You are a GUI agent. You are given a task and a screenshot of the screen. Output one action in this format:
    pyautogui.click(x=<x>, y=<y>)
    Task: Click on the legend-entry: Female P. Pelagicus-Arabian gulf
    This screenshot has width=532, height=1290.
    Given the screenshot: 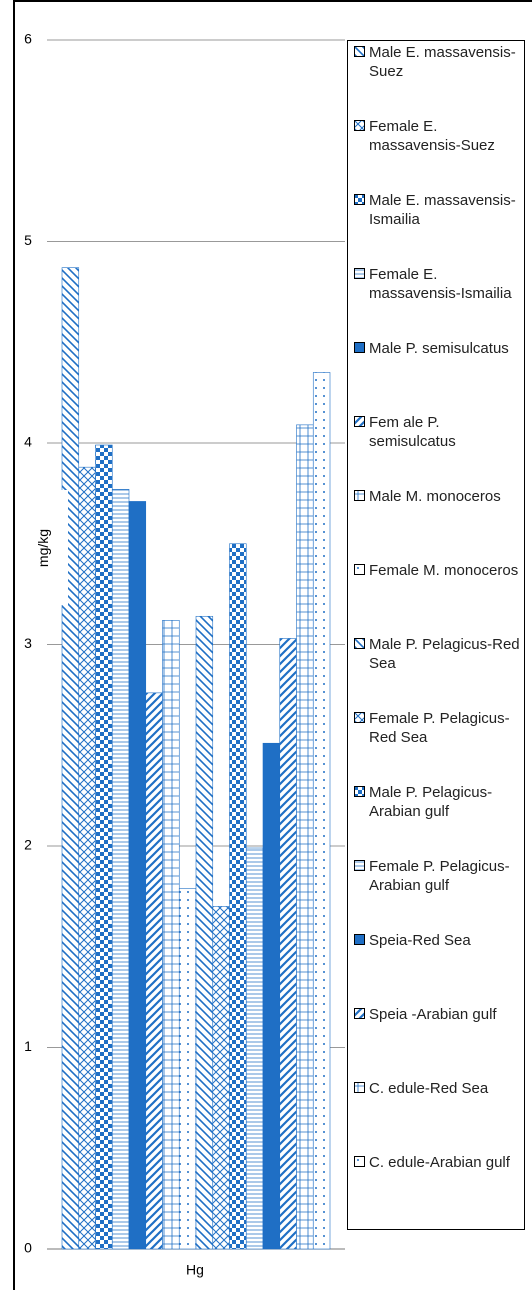 What is the action you would take?
    pyautogui.click(x=439, y=894)
    